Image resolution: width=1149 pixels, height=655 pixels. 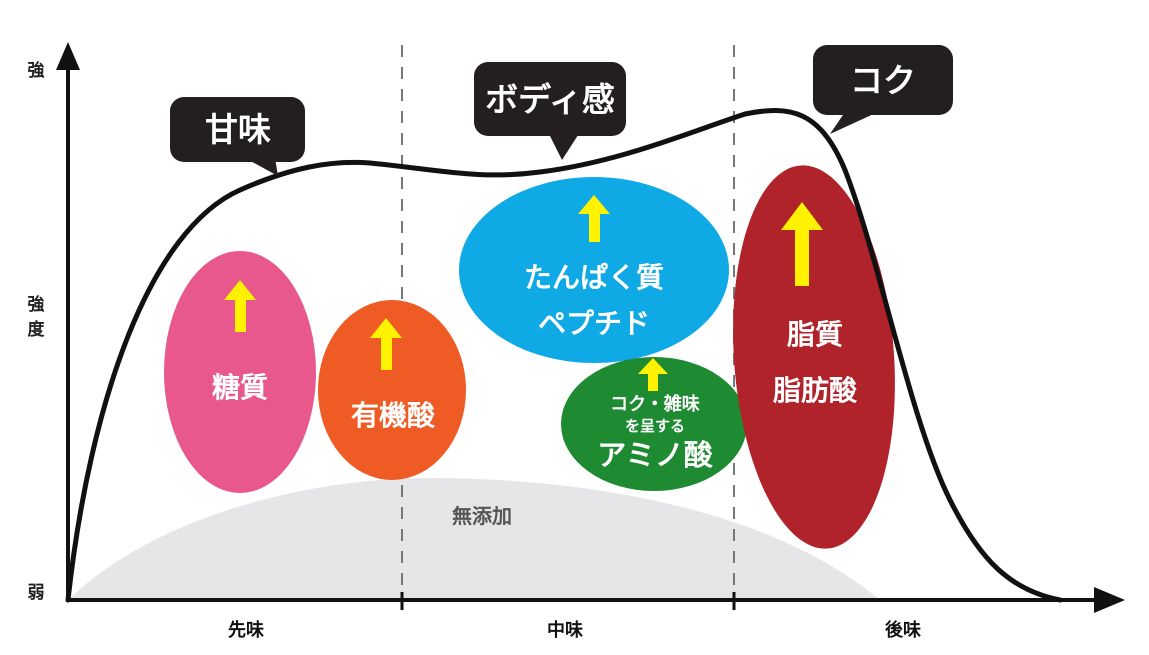 I want to click on organic-acid-up-arrow-icon, so click(x=386, y=344).